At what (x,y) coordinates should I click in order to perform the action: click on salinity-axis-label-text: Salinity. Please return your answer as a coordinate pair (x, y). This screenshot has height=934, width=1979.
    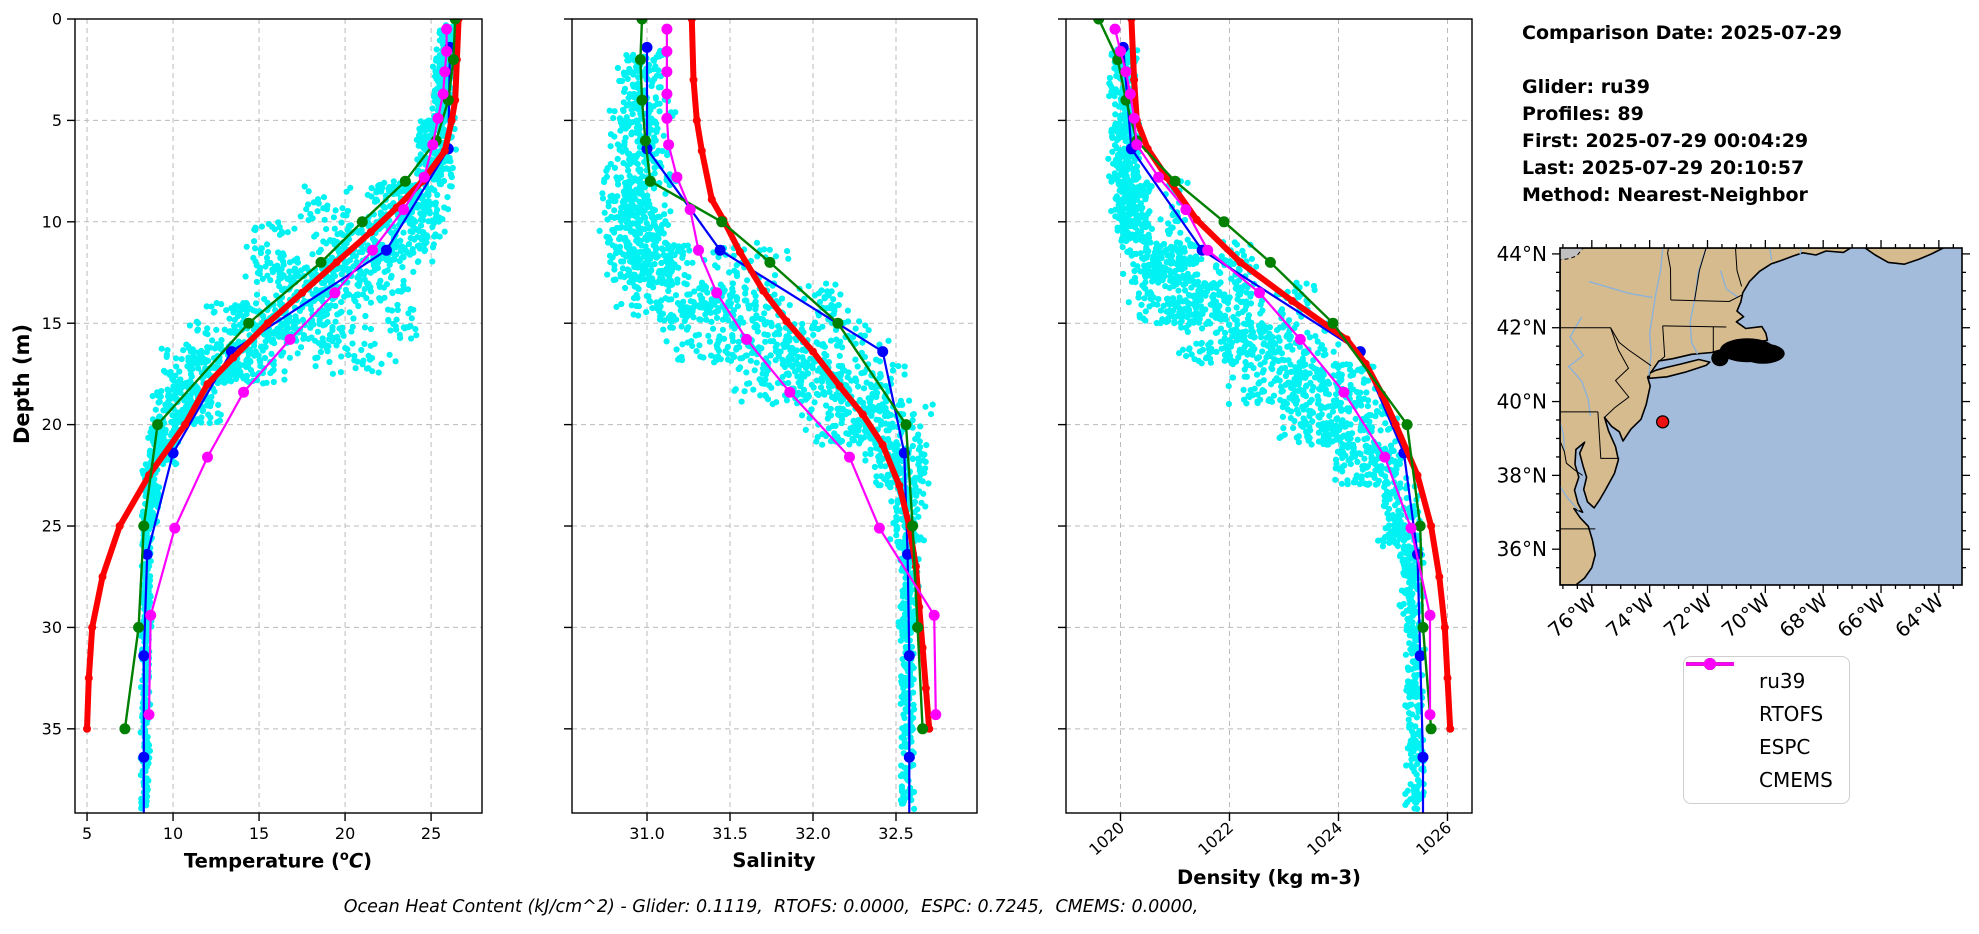
    Looking at the image, I should click on (774, 860).